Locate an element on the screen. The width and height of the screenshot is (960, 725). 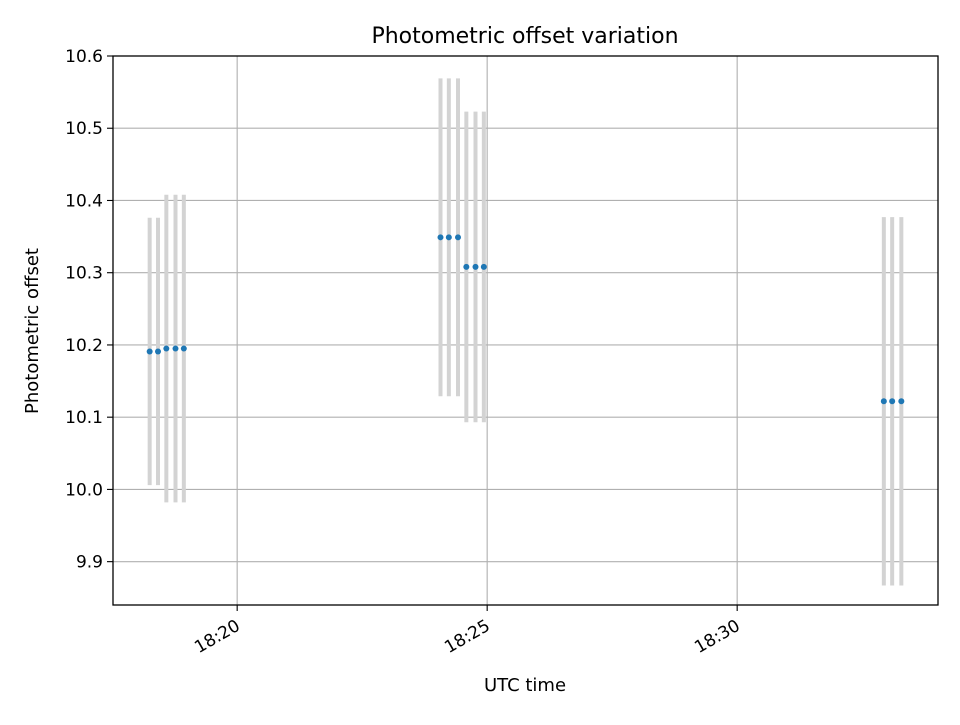
y-tick-label: 10.3 is located at coordinates (84, 274).